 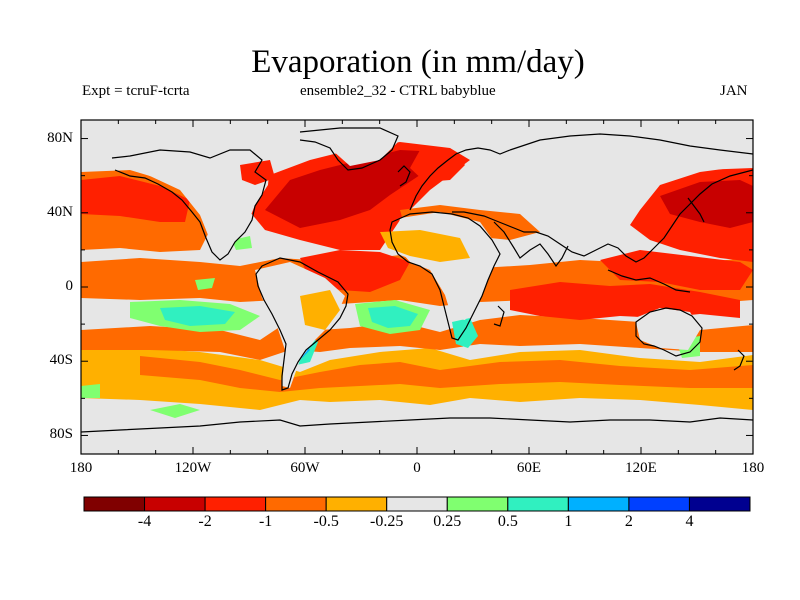 What do you see at coordinates (568, 521) in the screenshot?
I see `colorbar-label: 1` at bounding box center [568, 521].